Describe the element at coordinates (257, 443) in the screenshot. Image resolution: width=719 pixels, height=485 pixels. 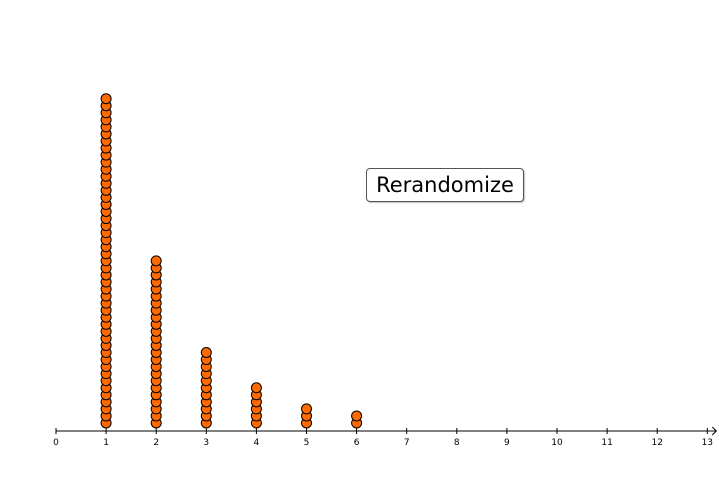
I see `x-tick-label: 4` at that location.